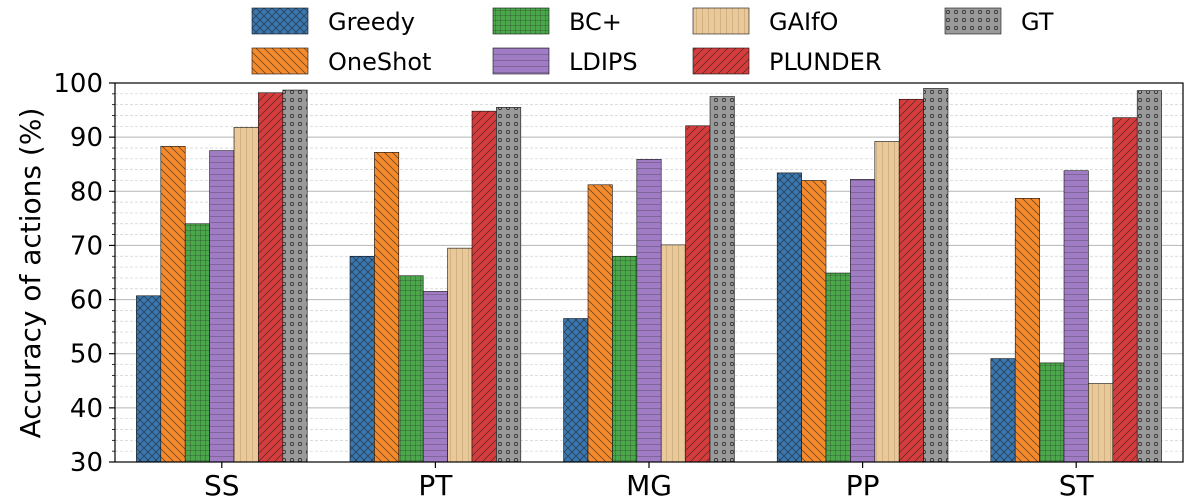  I want to click on bar-ldips-mg, so click(649, 311).